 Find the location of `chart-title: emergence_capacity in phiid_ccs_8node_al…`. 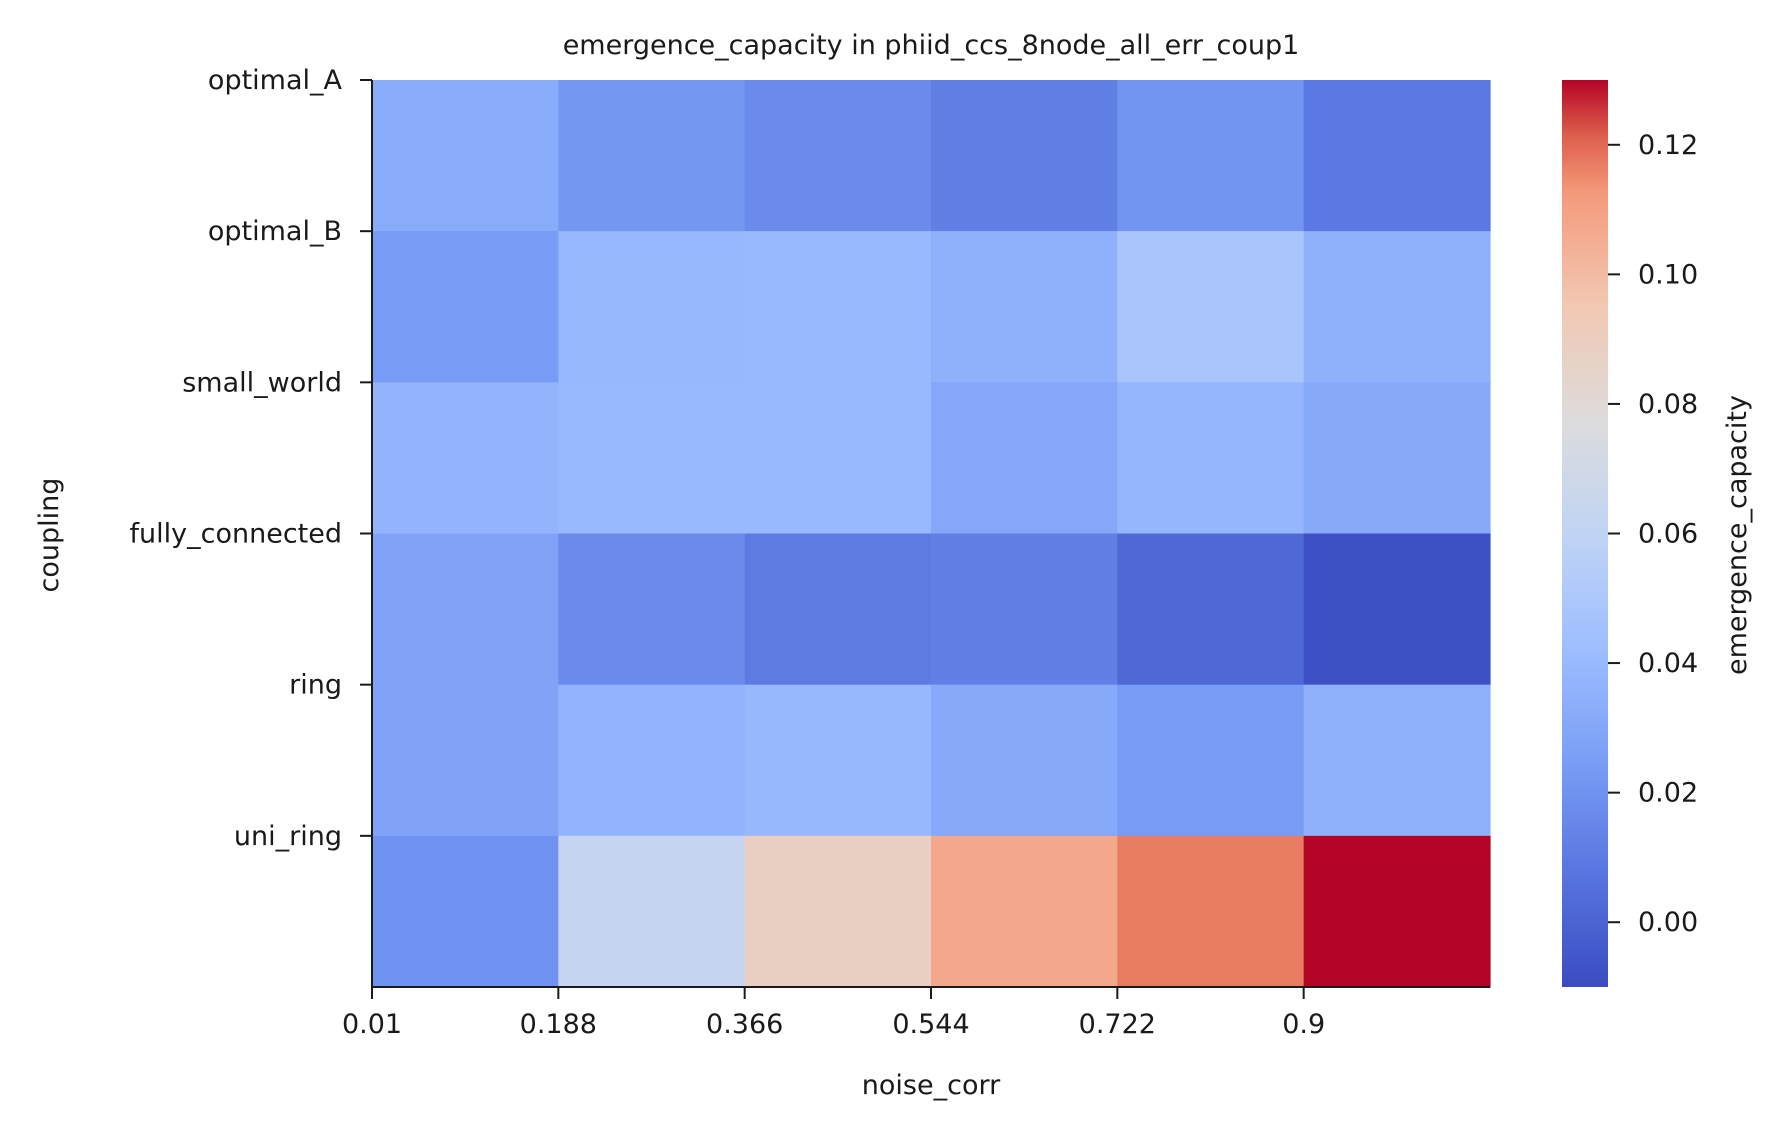

chart-title: emergence_capacity in phiid_ccs_8node_al… is located at coordinates (931, 45).